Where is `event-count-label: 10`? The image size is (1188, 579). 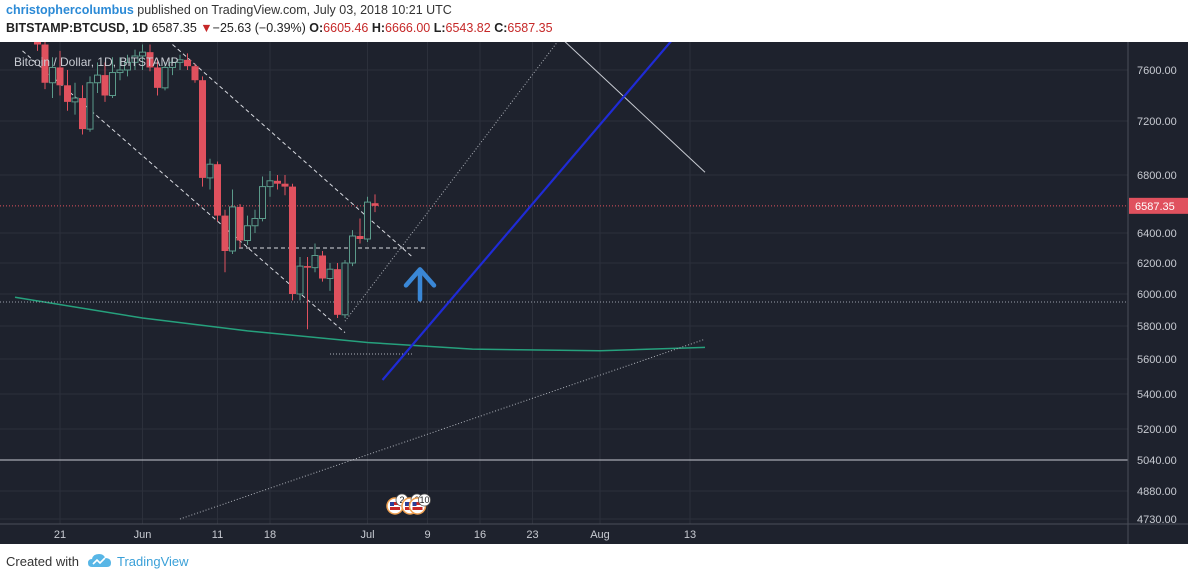 event-count-label: 10 is located at coordinates (424, 500).